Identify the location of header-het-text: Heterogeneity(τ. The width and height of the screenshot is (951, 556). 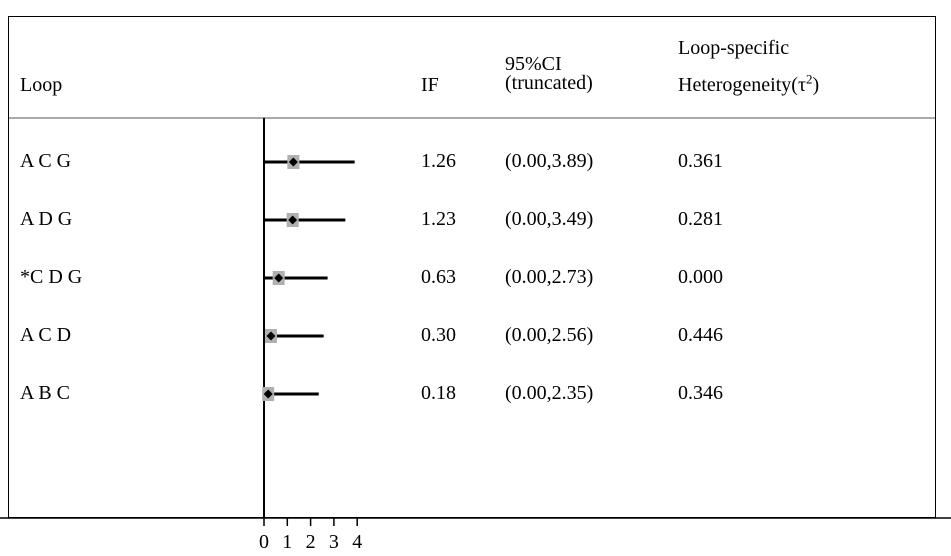
(742, 85).